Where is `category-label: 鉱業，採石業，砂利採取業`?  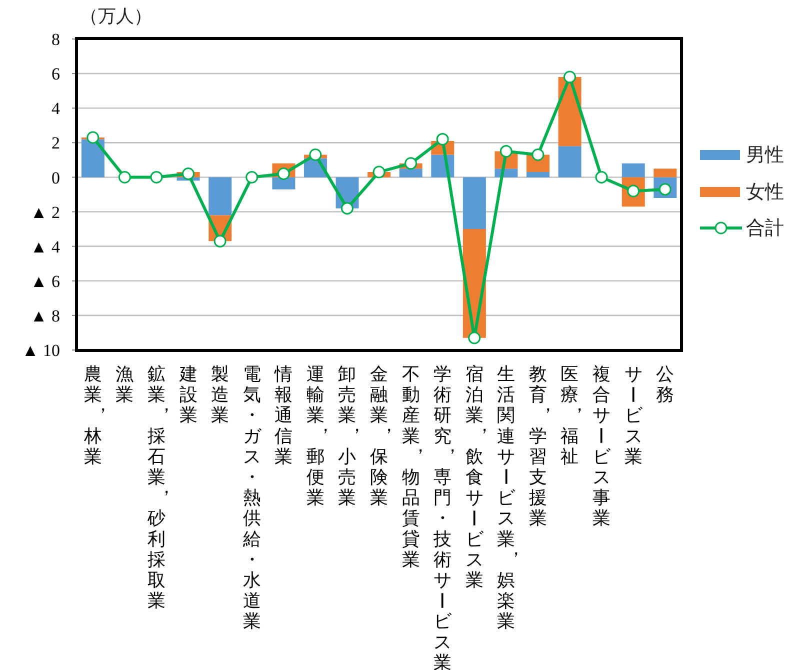
category-label: 鉱業，採石業，砂利採取業 is located at coordinates (161, 487).